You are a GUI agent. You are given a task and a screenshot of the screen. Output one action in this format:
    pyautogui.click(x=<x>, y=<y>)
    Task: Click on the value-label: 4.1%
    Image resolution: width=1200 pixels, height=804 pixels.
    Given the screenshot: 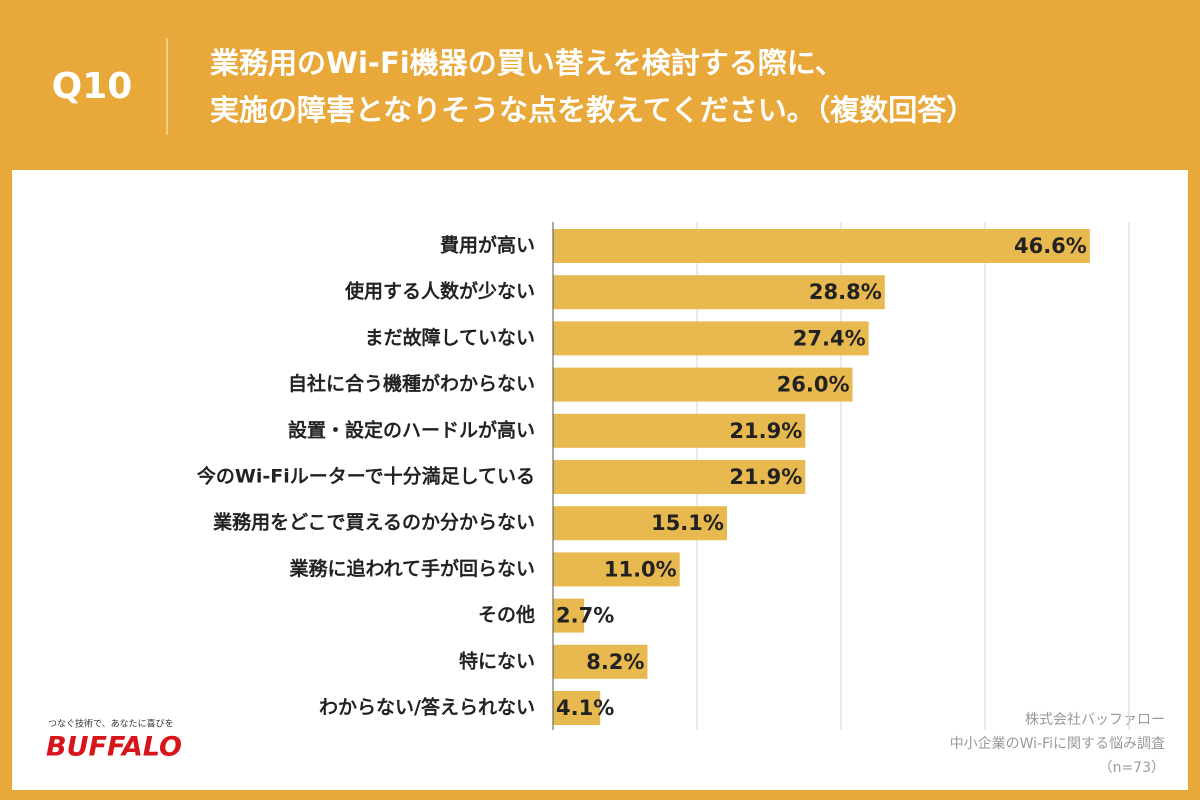 What is the action you would take?
    pyautogui.click(x=585, y=708)
    